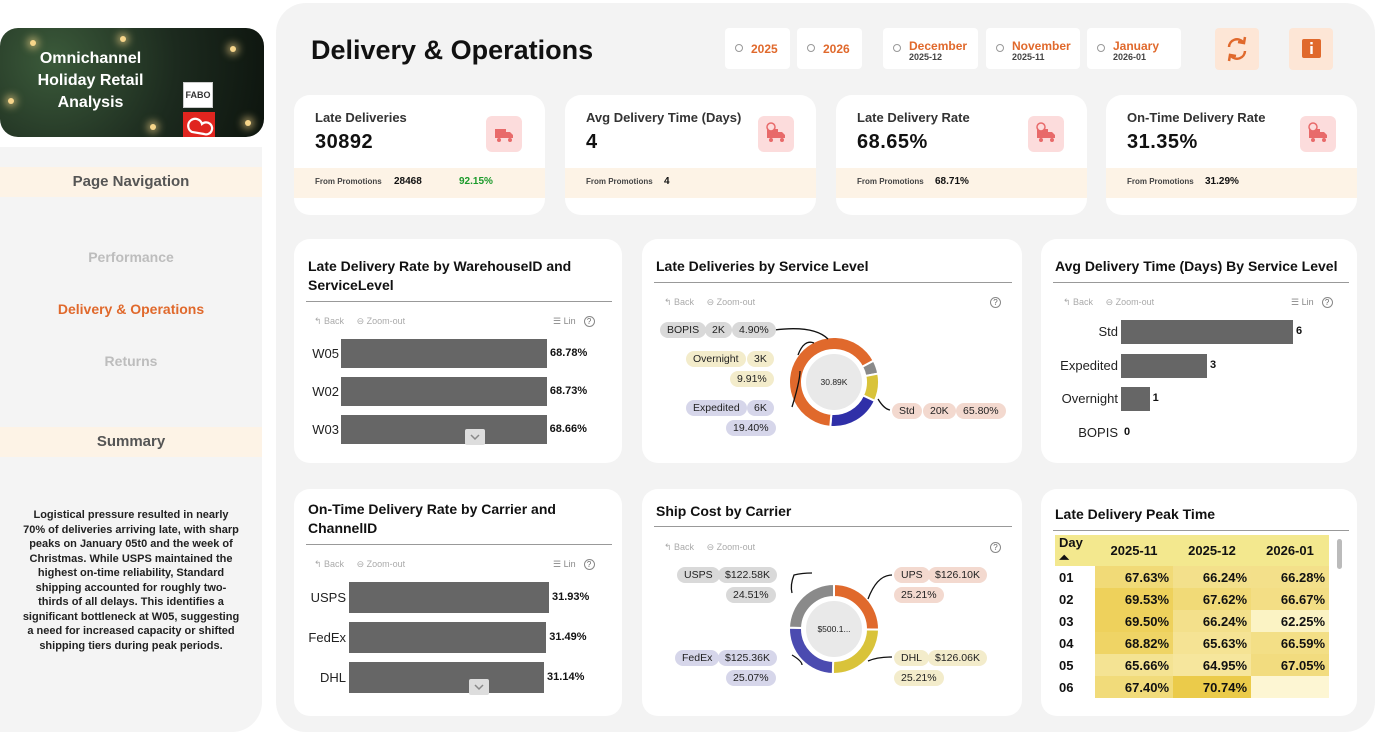 The width and height of the screenshot is (1377, 734). I want to click on donut-center-label: 30.89K, so click(834, 382).